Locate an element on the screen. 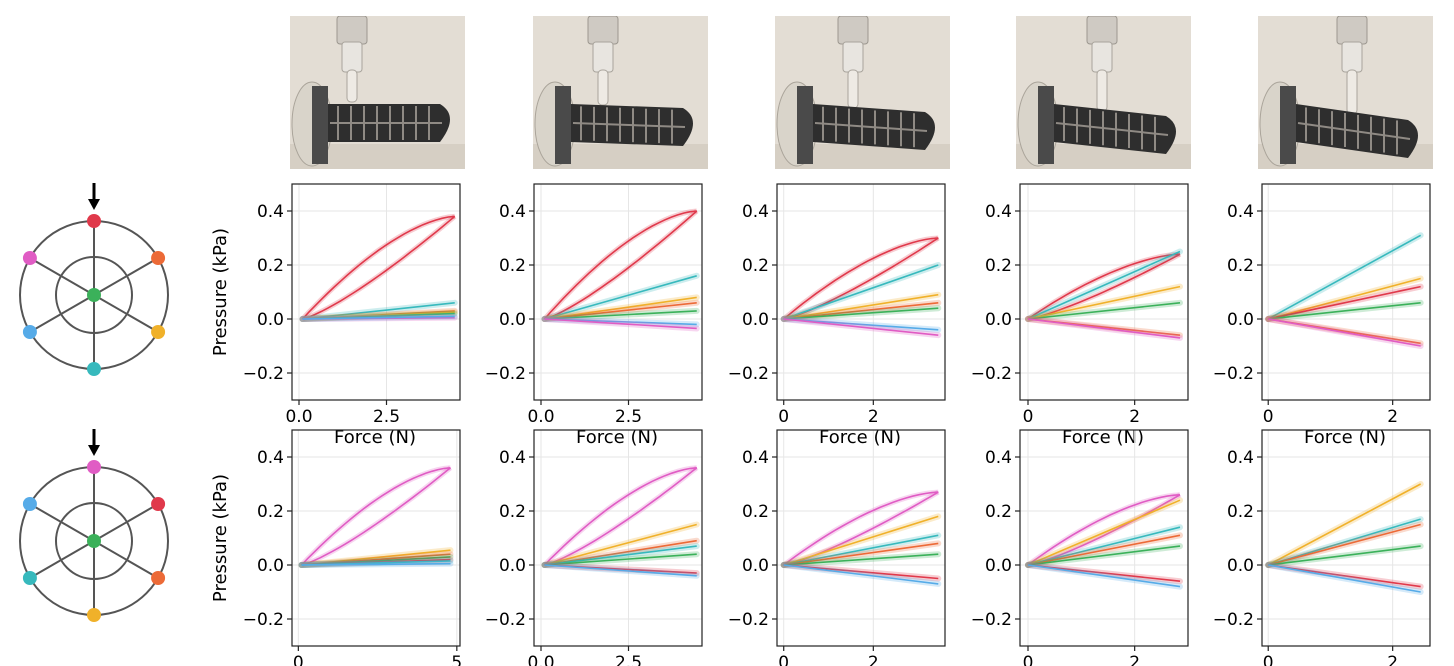  chart-r2-c4: 0 2 −0.2 0.0 0.2 0.4 Force (N) is located at coordinates (1080, 547).